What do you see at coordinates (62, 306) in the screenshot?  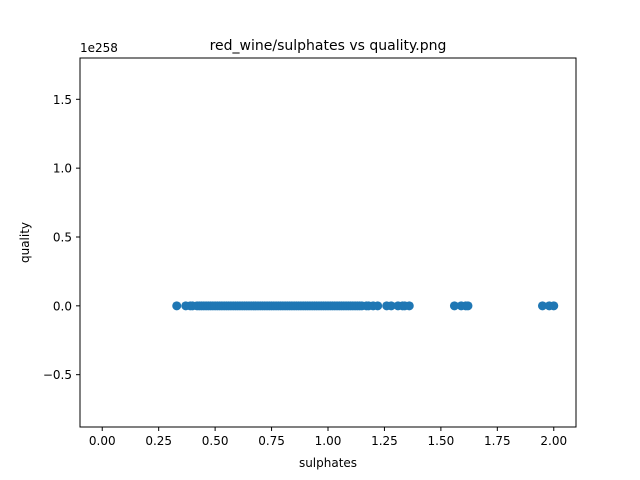 I see `y-tick-label: 0.0` at bounding box center [62, 306].